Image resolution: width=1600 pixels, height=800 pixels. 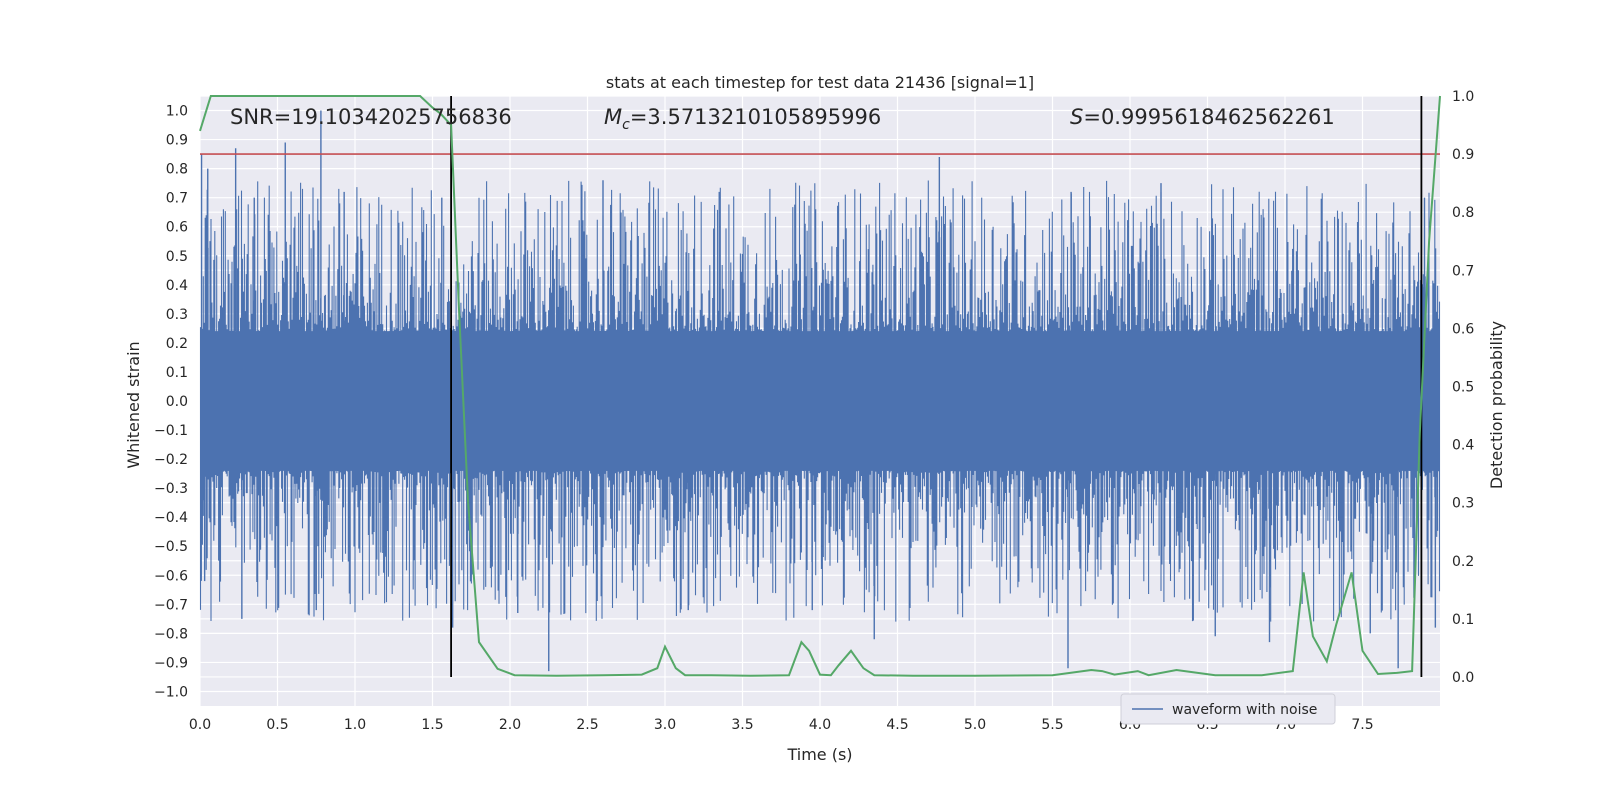 What do you see at coordinates (755, 117) in the screenshot?
I see `mc-value: =3.5713210105895996` at bounding box center [755, 117].